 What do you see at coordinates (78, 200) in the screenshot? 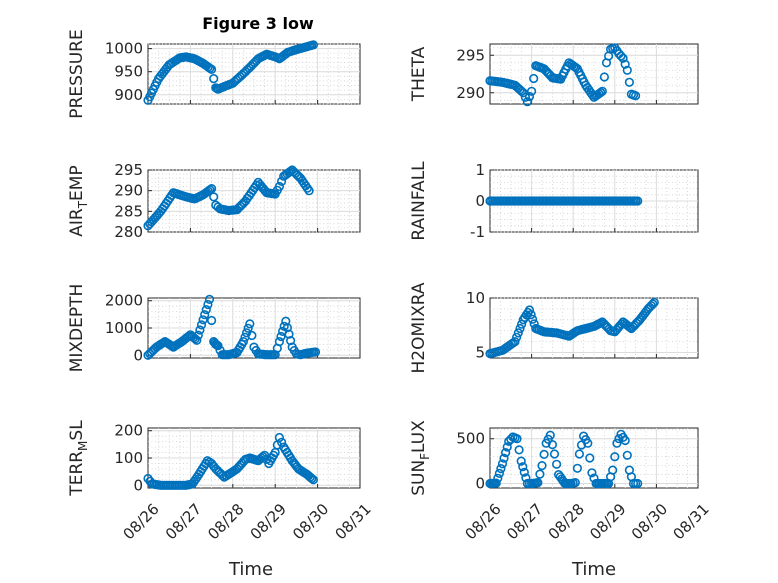
I see `y-axis-label: AIRTEMP` at bounding box center [78, 200].